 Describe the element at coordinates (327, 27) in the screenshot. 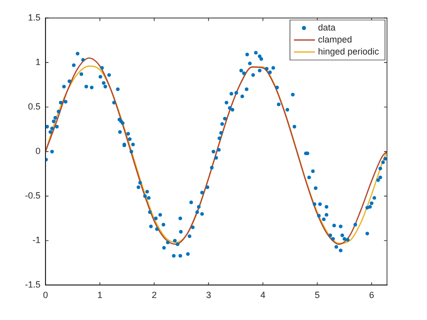

I see `legend-label: data` at that location.